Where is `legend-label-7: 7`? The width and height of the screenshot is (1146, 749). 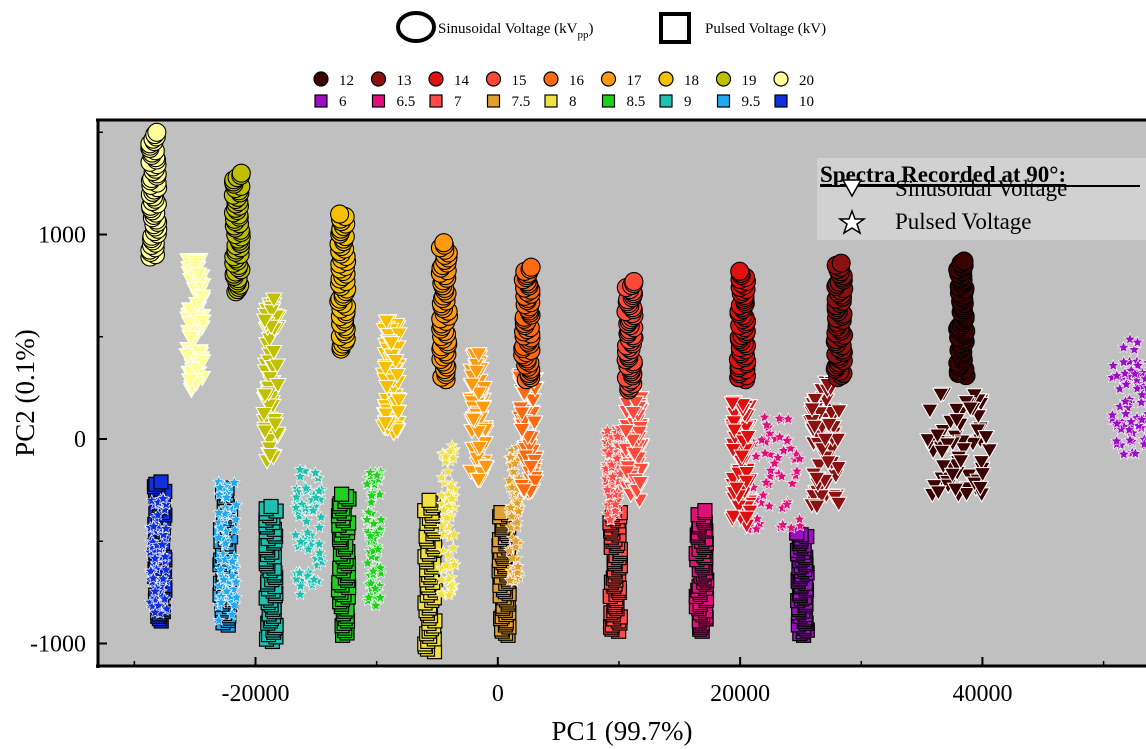
legend-label-7: 7 is located at coordinates (458, 102).